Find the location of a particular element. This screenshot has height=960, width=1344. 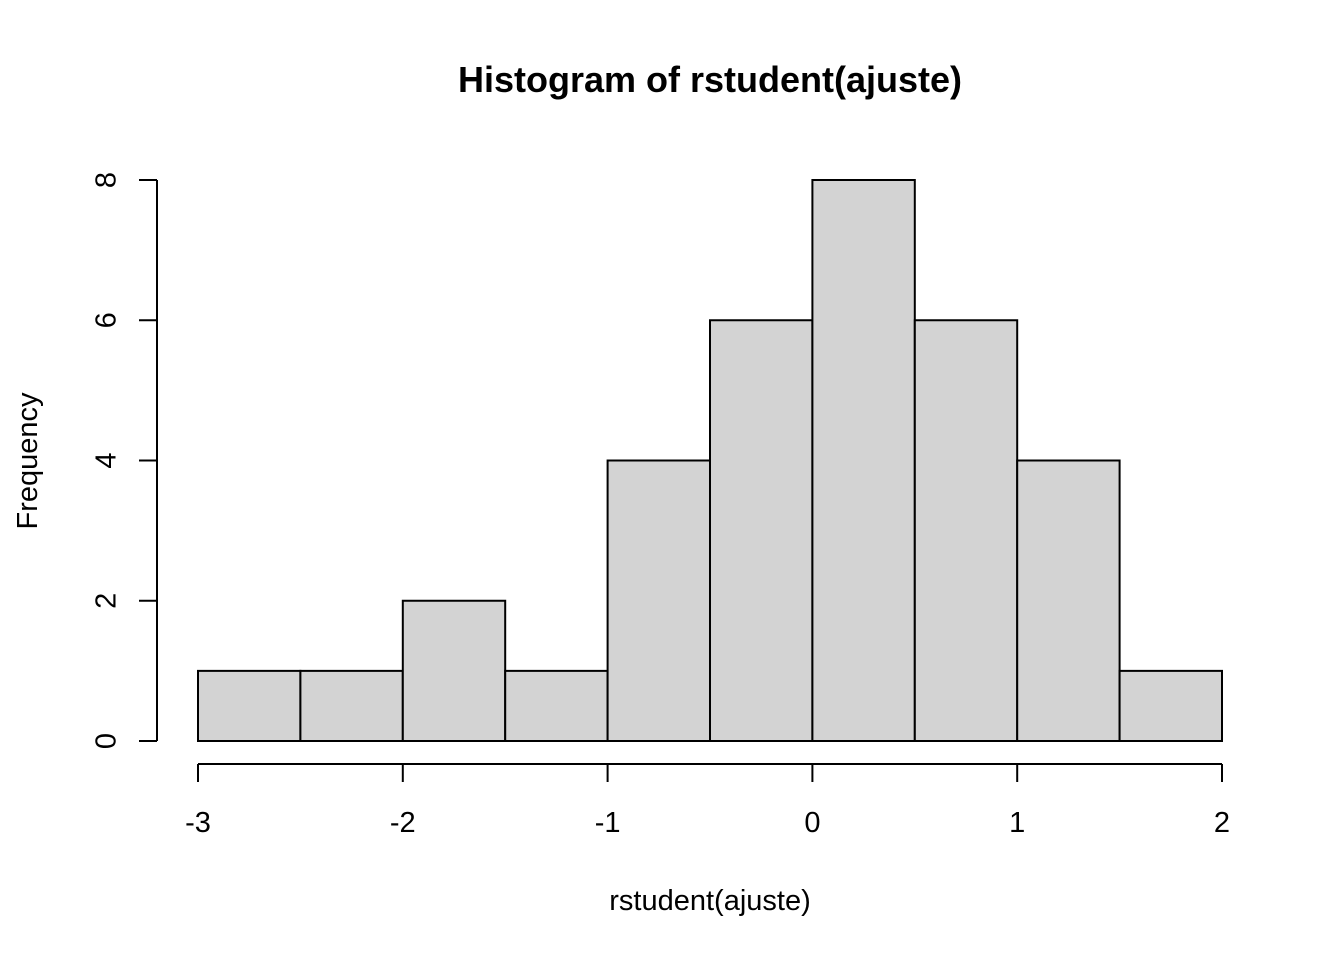

x-tick-label: 0 is located at coordinates (812, 823).